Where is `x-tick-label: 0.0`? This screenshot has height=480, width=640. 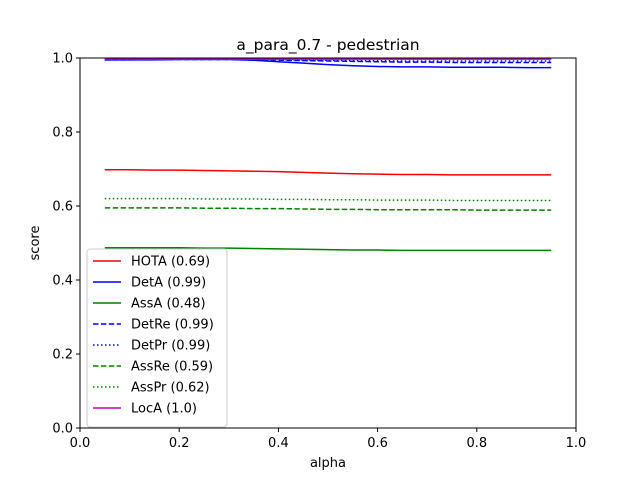 x-tick-label: 0.0 is located at coordinates (80, 443).